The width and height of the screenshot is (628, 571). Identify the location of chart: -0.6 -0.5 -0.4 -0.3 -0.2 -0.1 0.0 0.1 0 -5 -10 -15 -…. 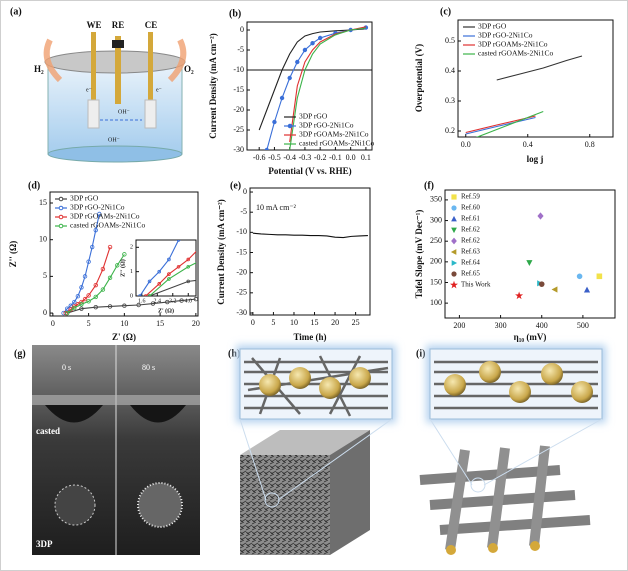
(291, 92).